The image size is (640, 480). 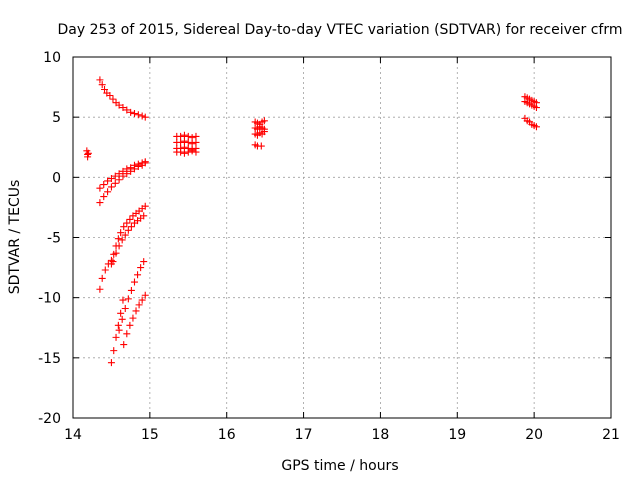 I want to click on x-tick-label: 21, so click(x=611, y=435).